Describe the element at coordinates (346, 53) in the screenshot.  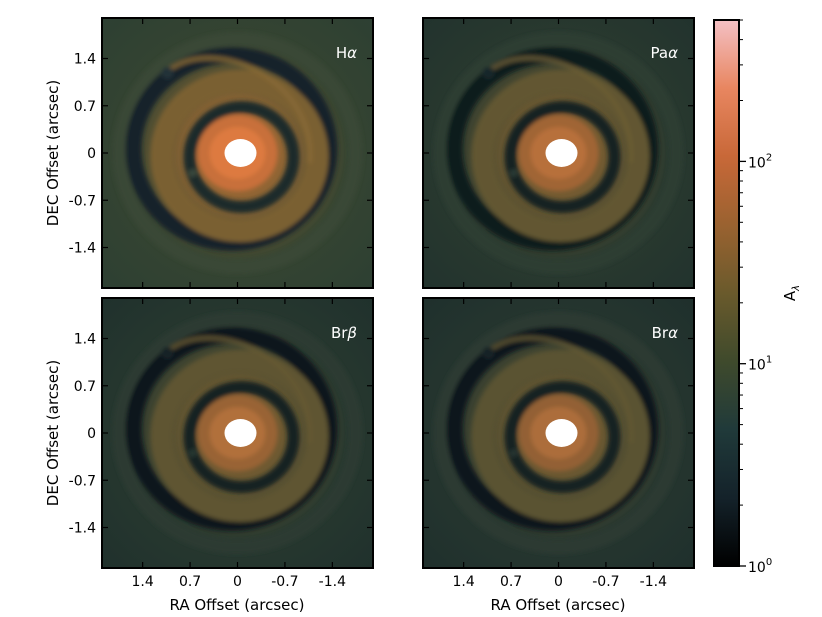
I see `panel-label: Hα` at that location.